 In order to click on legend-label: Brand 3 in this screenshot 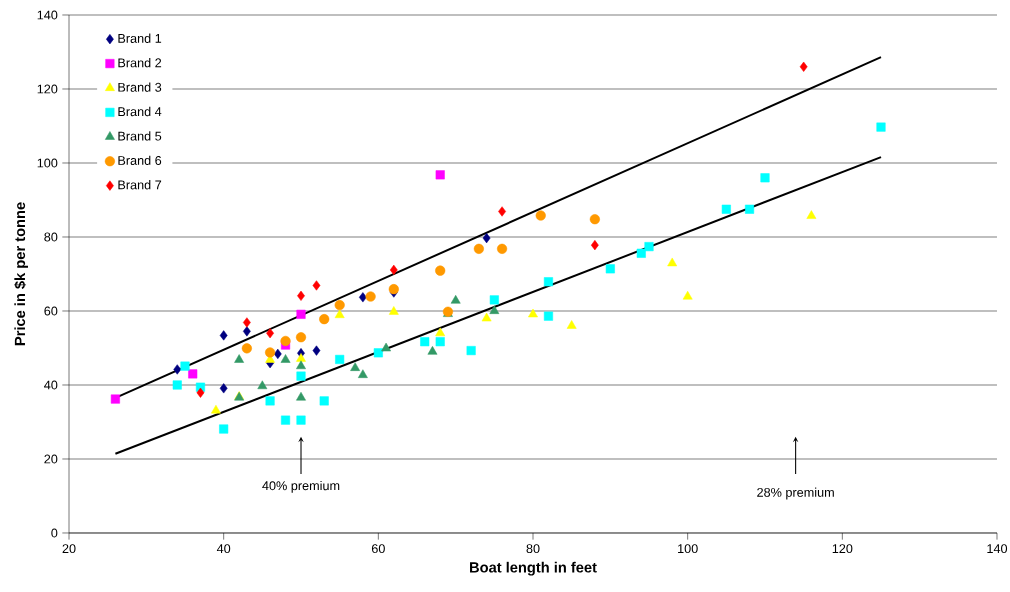, I will do `click(140, 87)`.